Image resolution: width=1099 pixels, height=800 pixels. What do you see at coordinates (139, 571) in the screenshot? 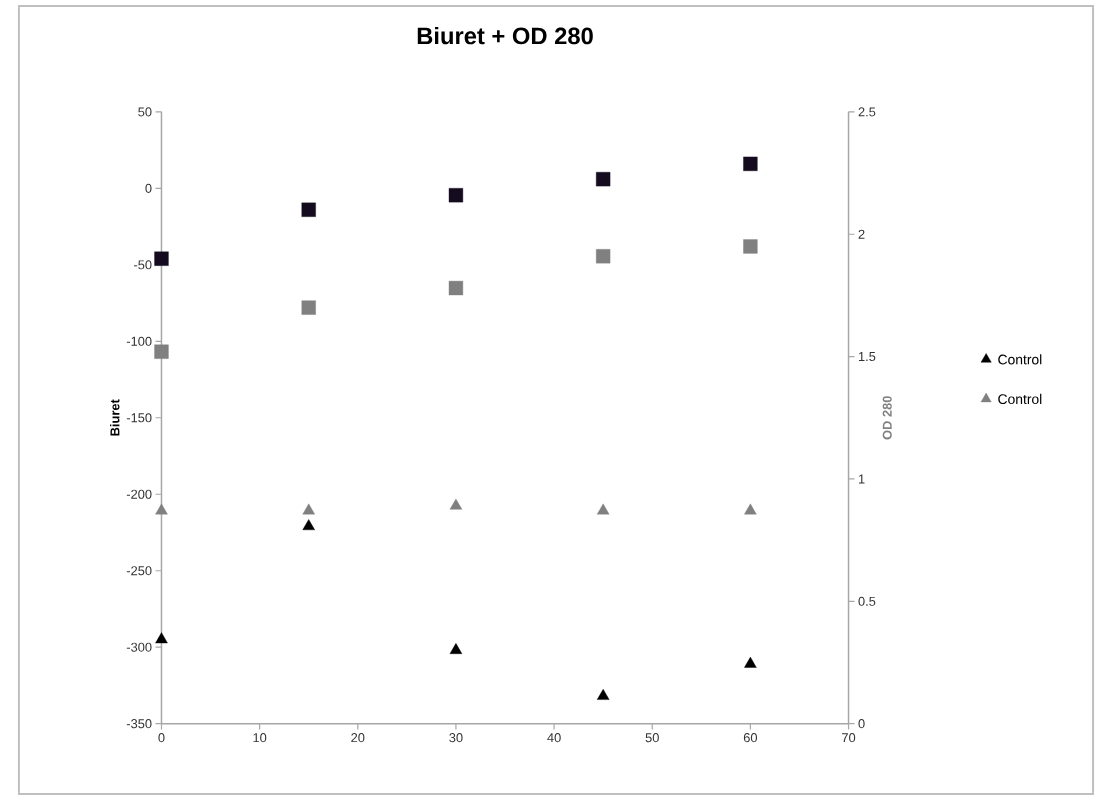
I see `y-tick-label: -250` at bounding box center [139, 571].